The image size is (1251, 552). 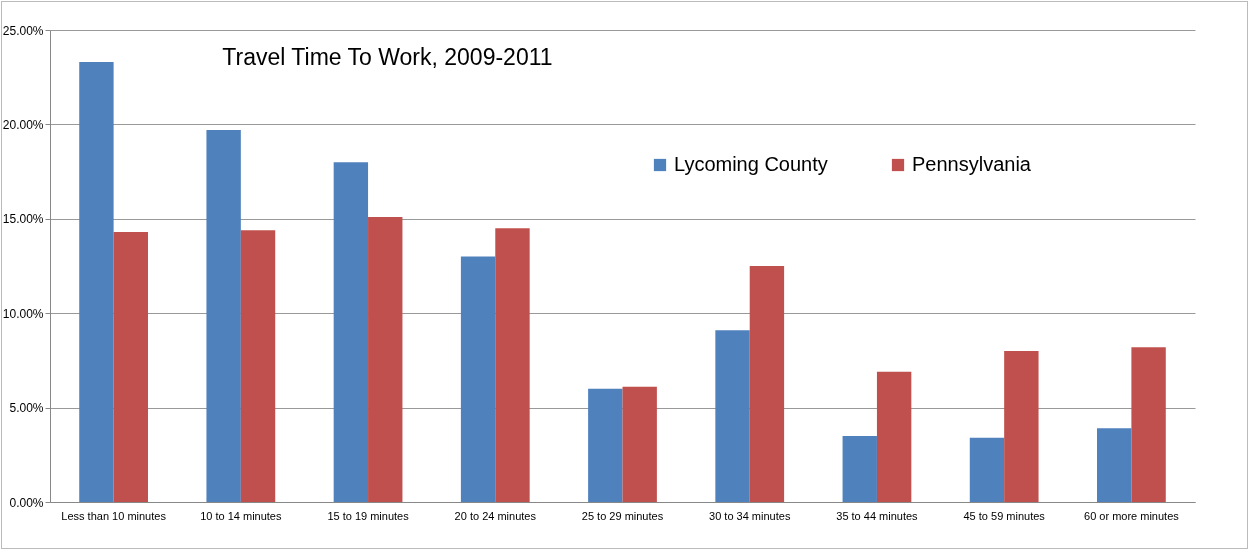 What do you see at coordinates (750, 515) in the screenshot?
I see `x-tick-label: 30 to 34 minutes` at bounding box center [750, 515].